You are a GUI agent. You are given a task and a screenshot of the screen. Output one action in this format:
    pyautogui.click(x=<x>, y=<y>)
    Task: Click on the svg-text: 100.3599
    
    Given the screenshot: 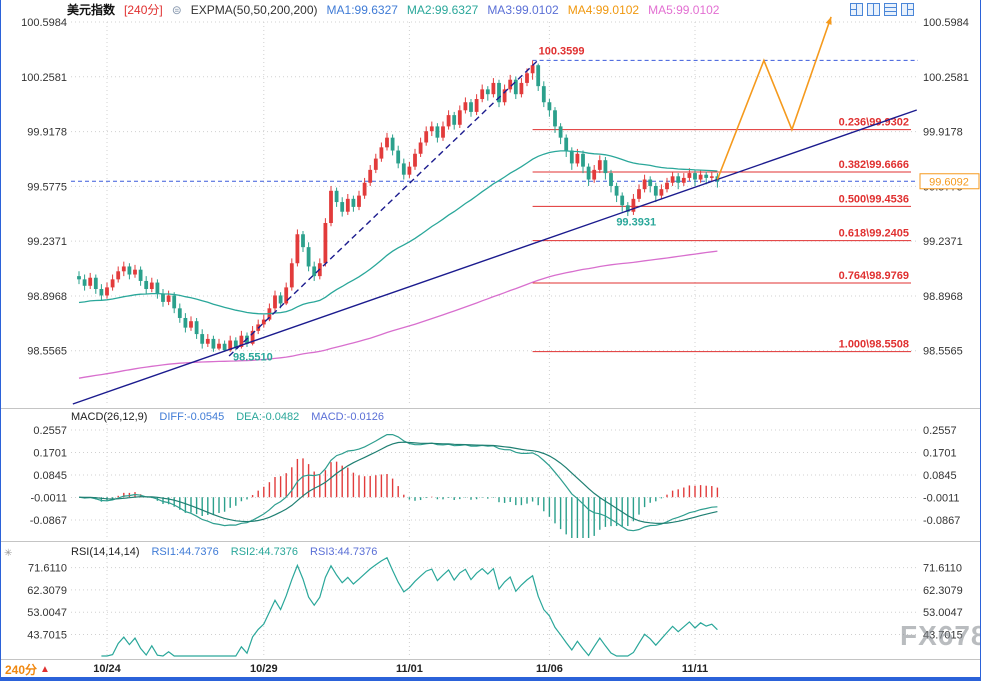 What is the action you would take?
    pyautogui.click(x=562, y=51)
    